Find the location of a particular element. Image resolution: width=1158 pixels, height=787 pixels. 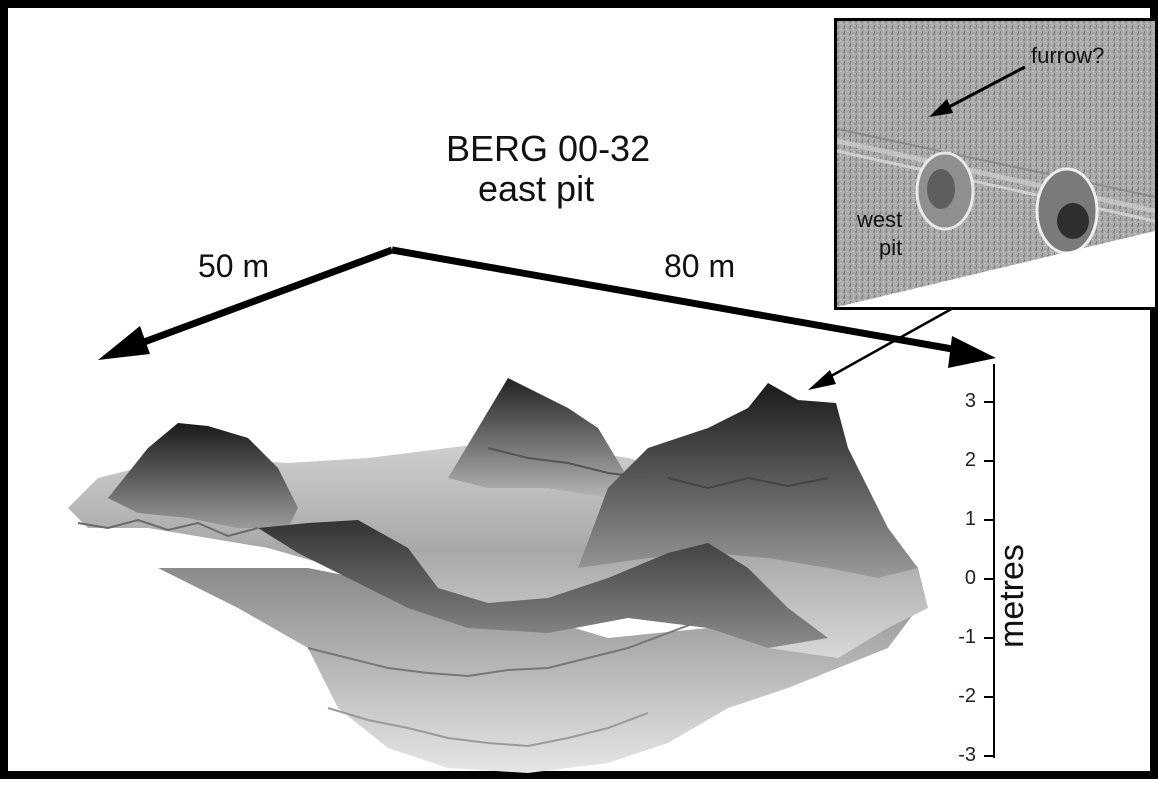

furrow-label: furrow? is located at coordinates (1068, 55).